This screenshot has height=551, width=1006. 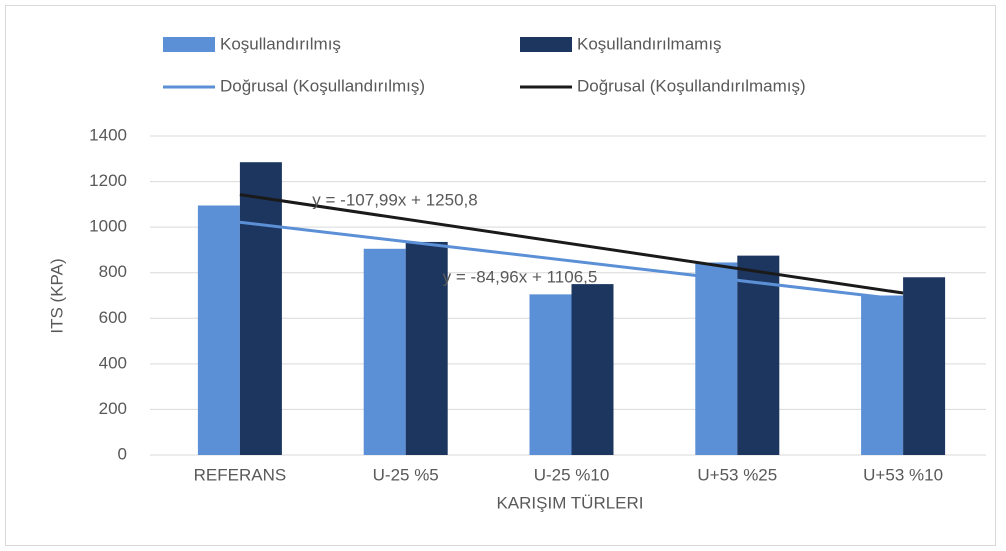 What do you see at coordinates (322, 85) in the screenshot?
I see `legend-label: Doğrusal (Koşullandırılmış)` at bounding box center [322, 85].